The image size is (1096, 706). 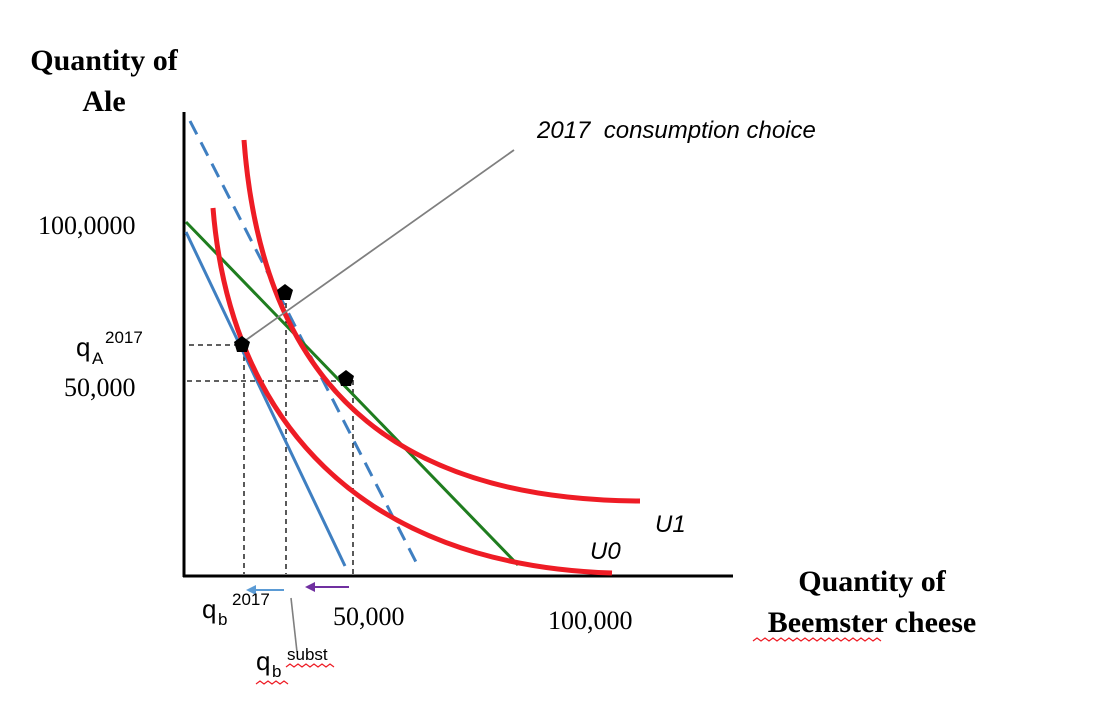 I want to click on qb-subst-base: q, so click(x=263, y=661).